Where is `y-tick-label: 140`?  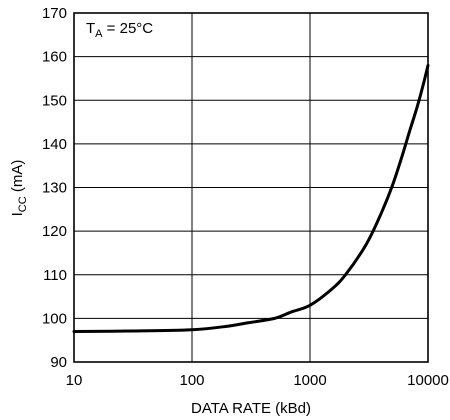 y-tick-label: 140 is located at coordinates (54, 144).